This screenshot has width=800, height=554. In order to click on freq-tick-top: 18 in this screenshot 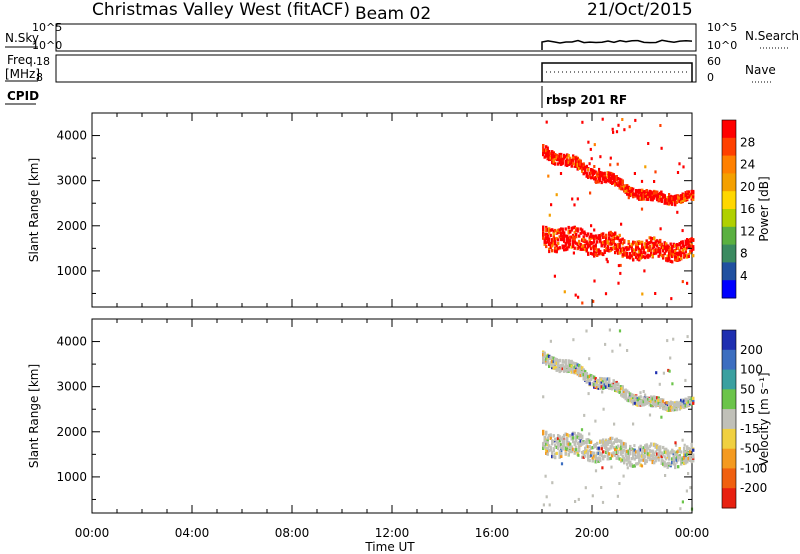, I will do `click(43, 61)`.